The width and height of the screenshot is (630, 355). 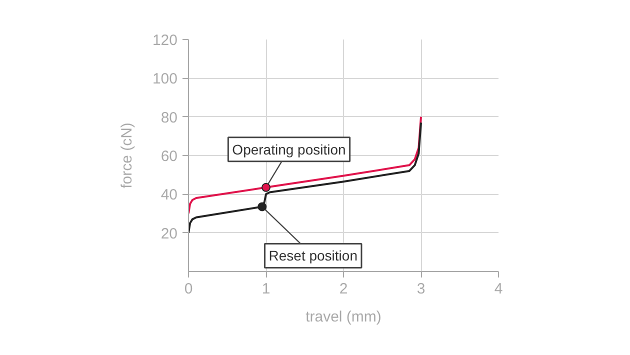 I want to click on x-tick-label: 4, so click(x=498, y=289).